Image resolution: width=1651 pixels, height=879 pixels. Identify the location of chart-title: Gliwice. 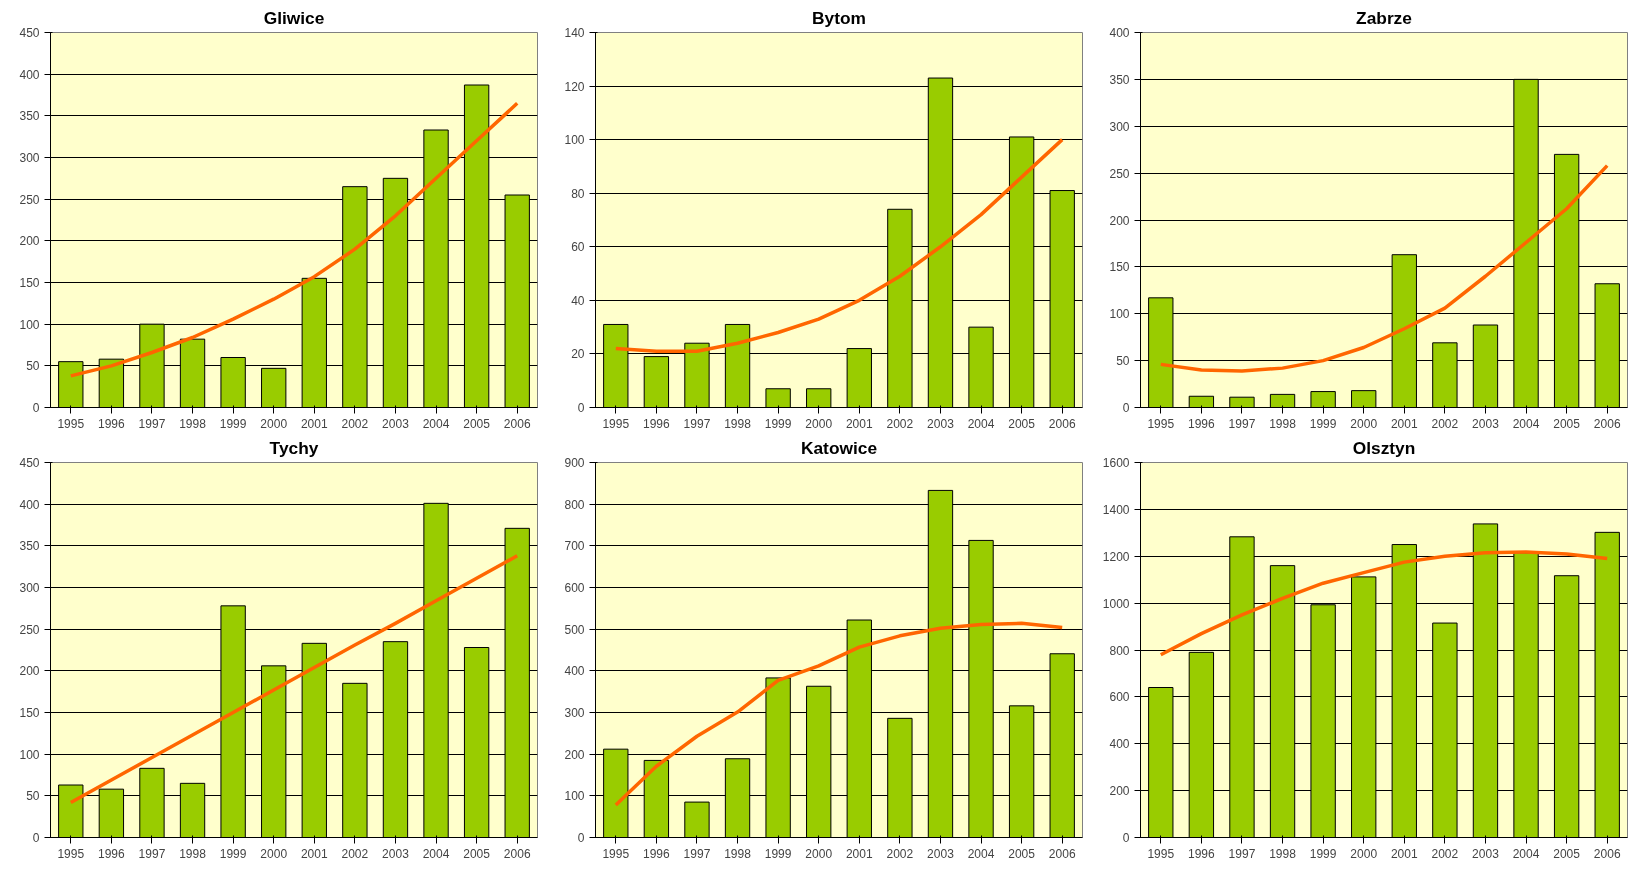
(294, 17).